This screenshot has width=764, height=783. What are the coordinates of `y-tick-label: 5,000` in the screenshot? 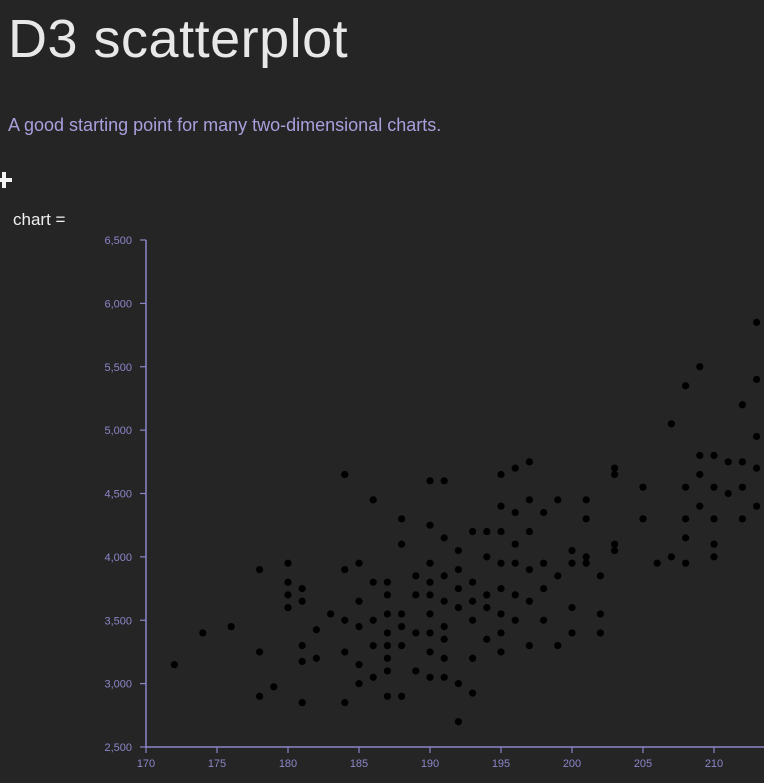 It's located at (118, 431).